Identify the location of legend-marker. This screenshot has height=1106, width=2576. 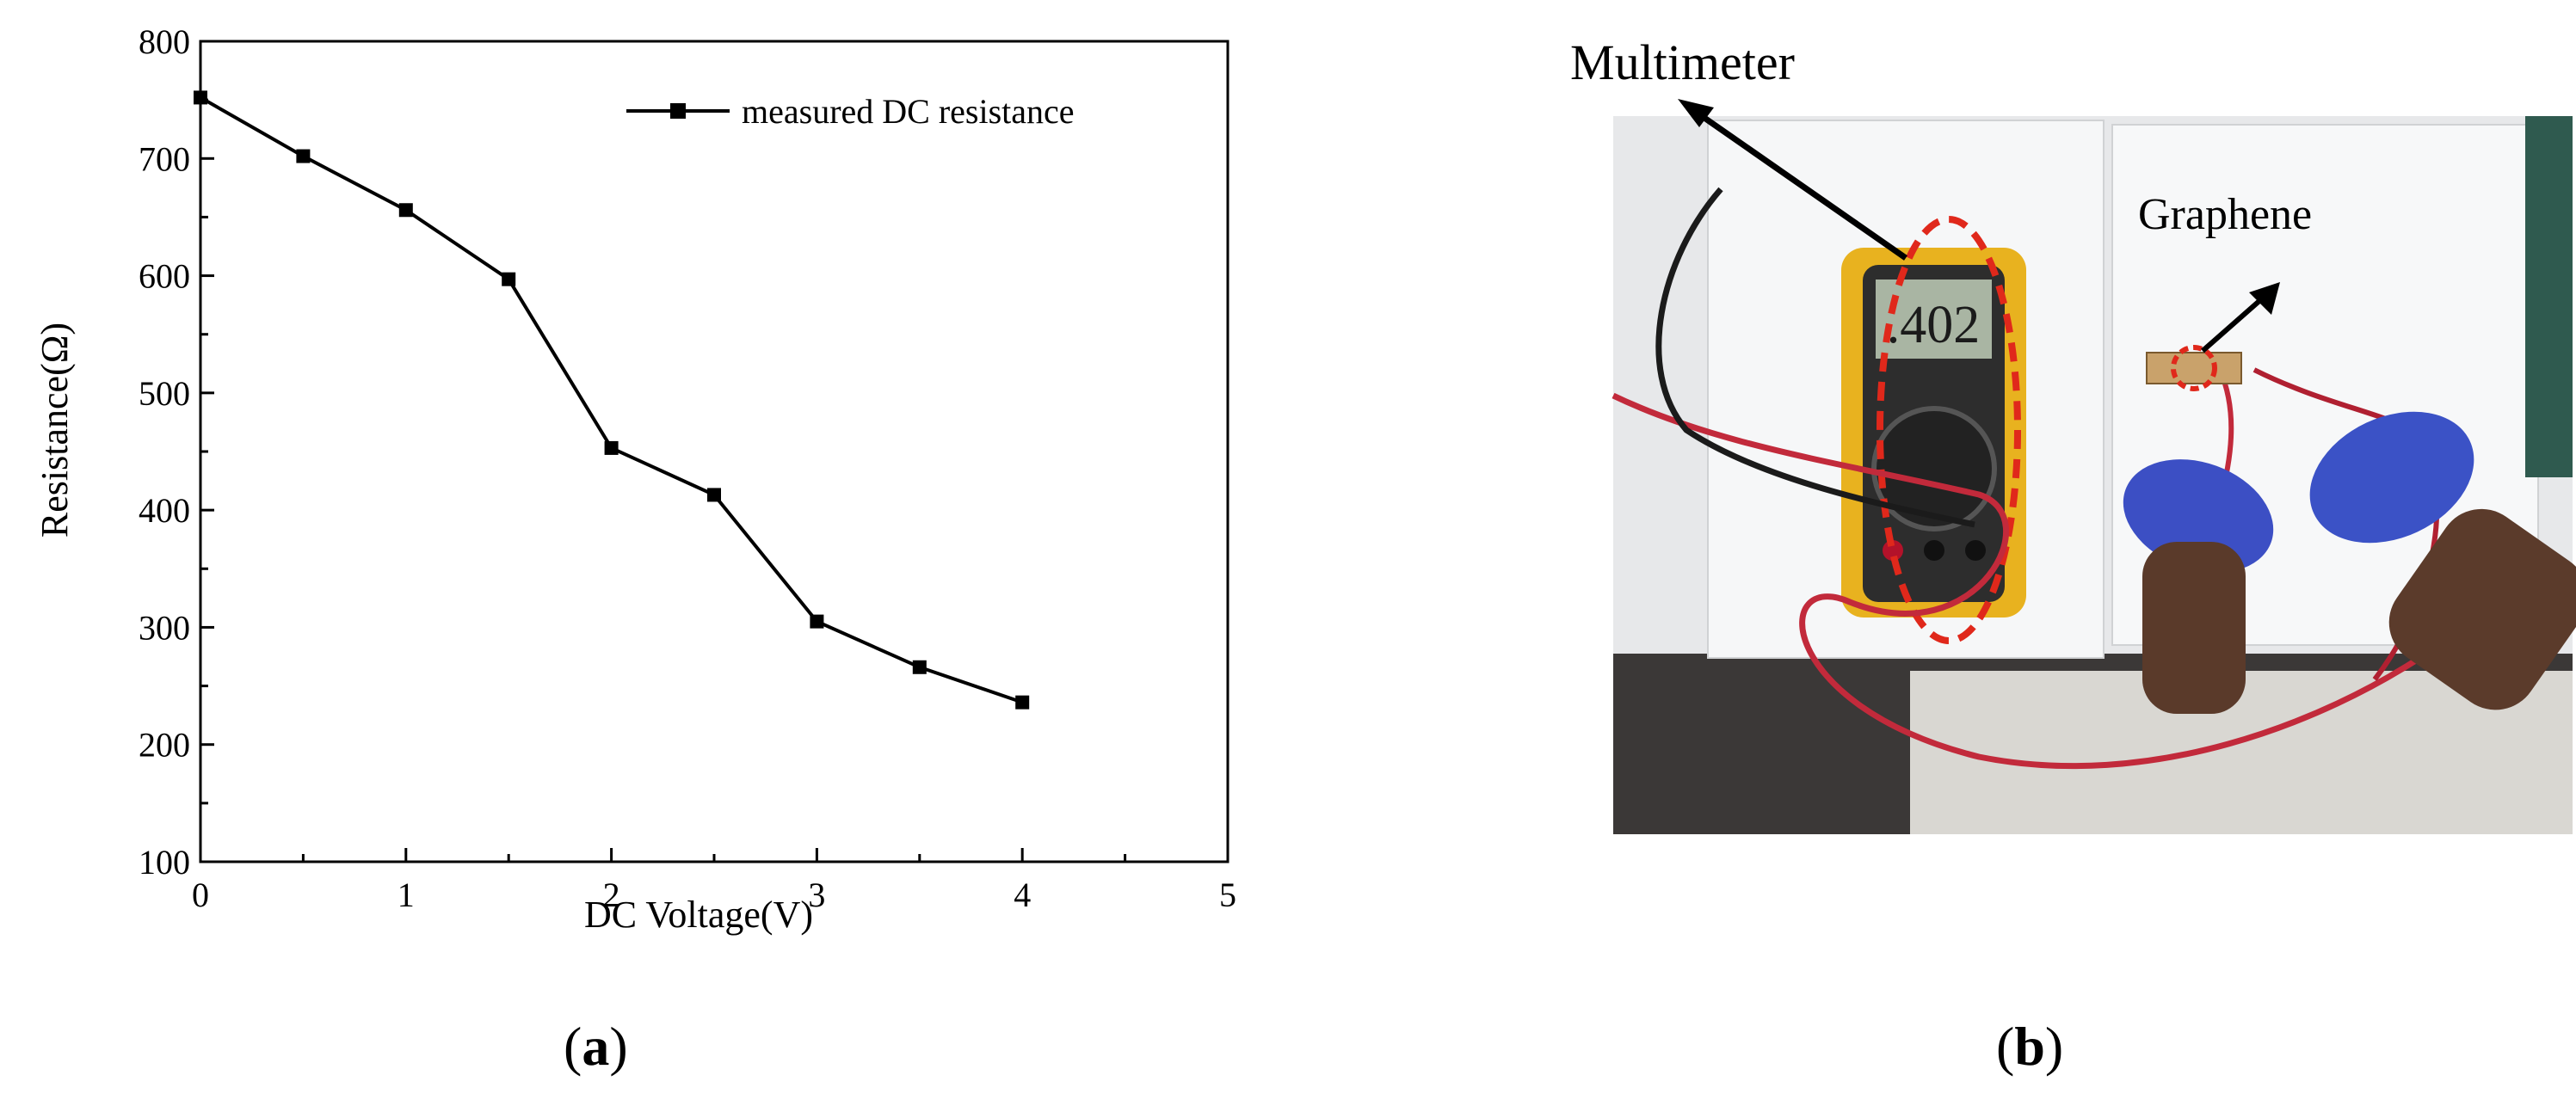
(678, 111).